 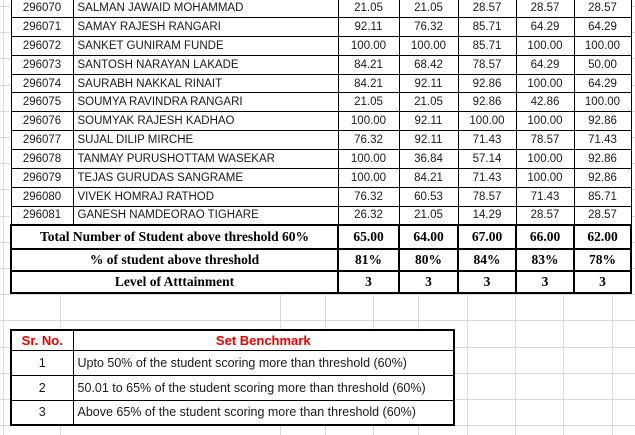 I want to click on score-cell: 42.86, so click(x=545, y=102).